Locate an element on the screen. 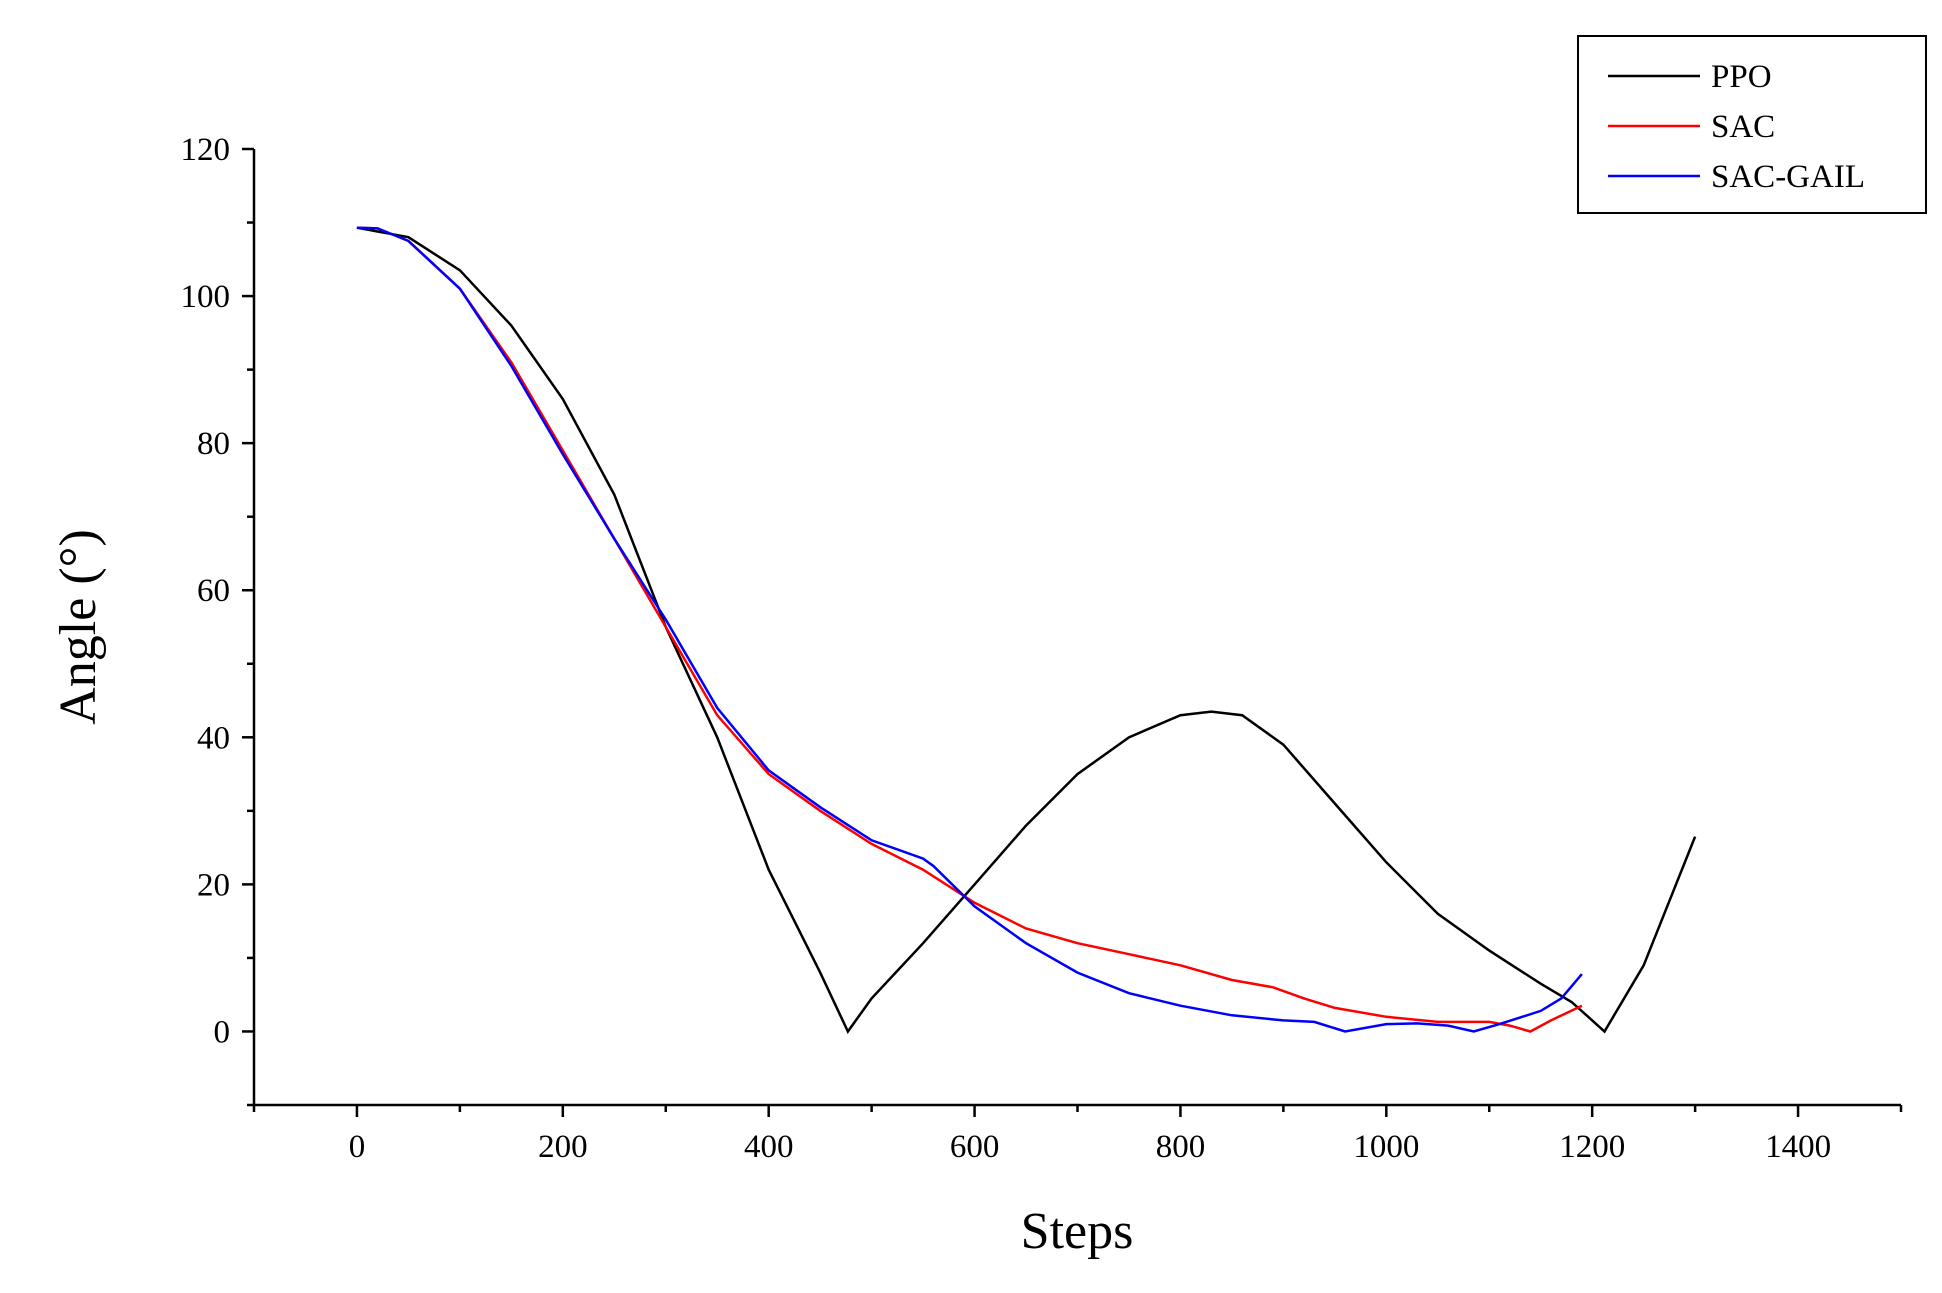 This screenshot has width=1942, height=1293. x-tick-label: 200 is located at coordinates (563, 1147).